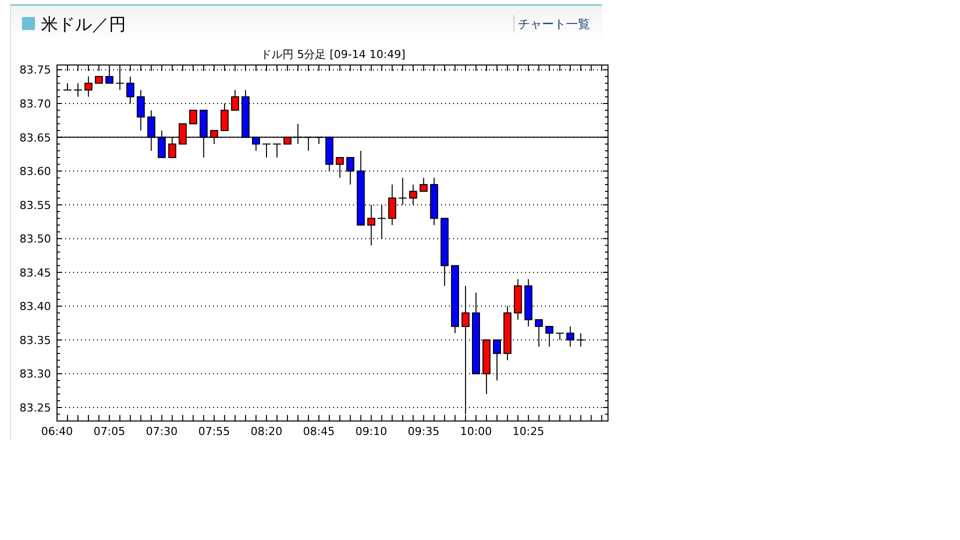  What do you see at coordinates (35, 104) in the screenshot?
I see `y-tick-label: 83.70` at bounding box center [35, 104].